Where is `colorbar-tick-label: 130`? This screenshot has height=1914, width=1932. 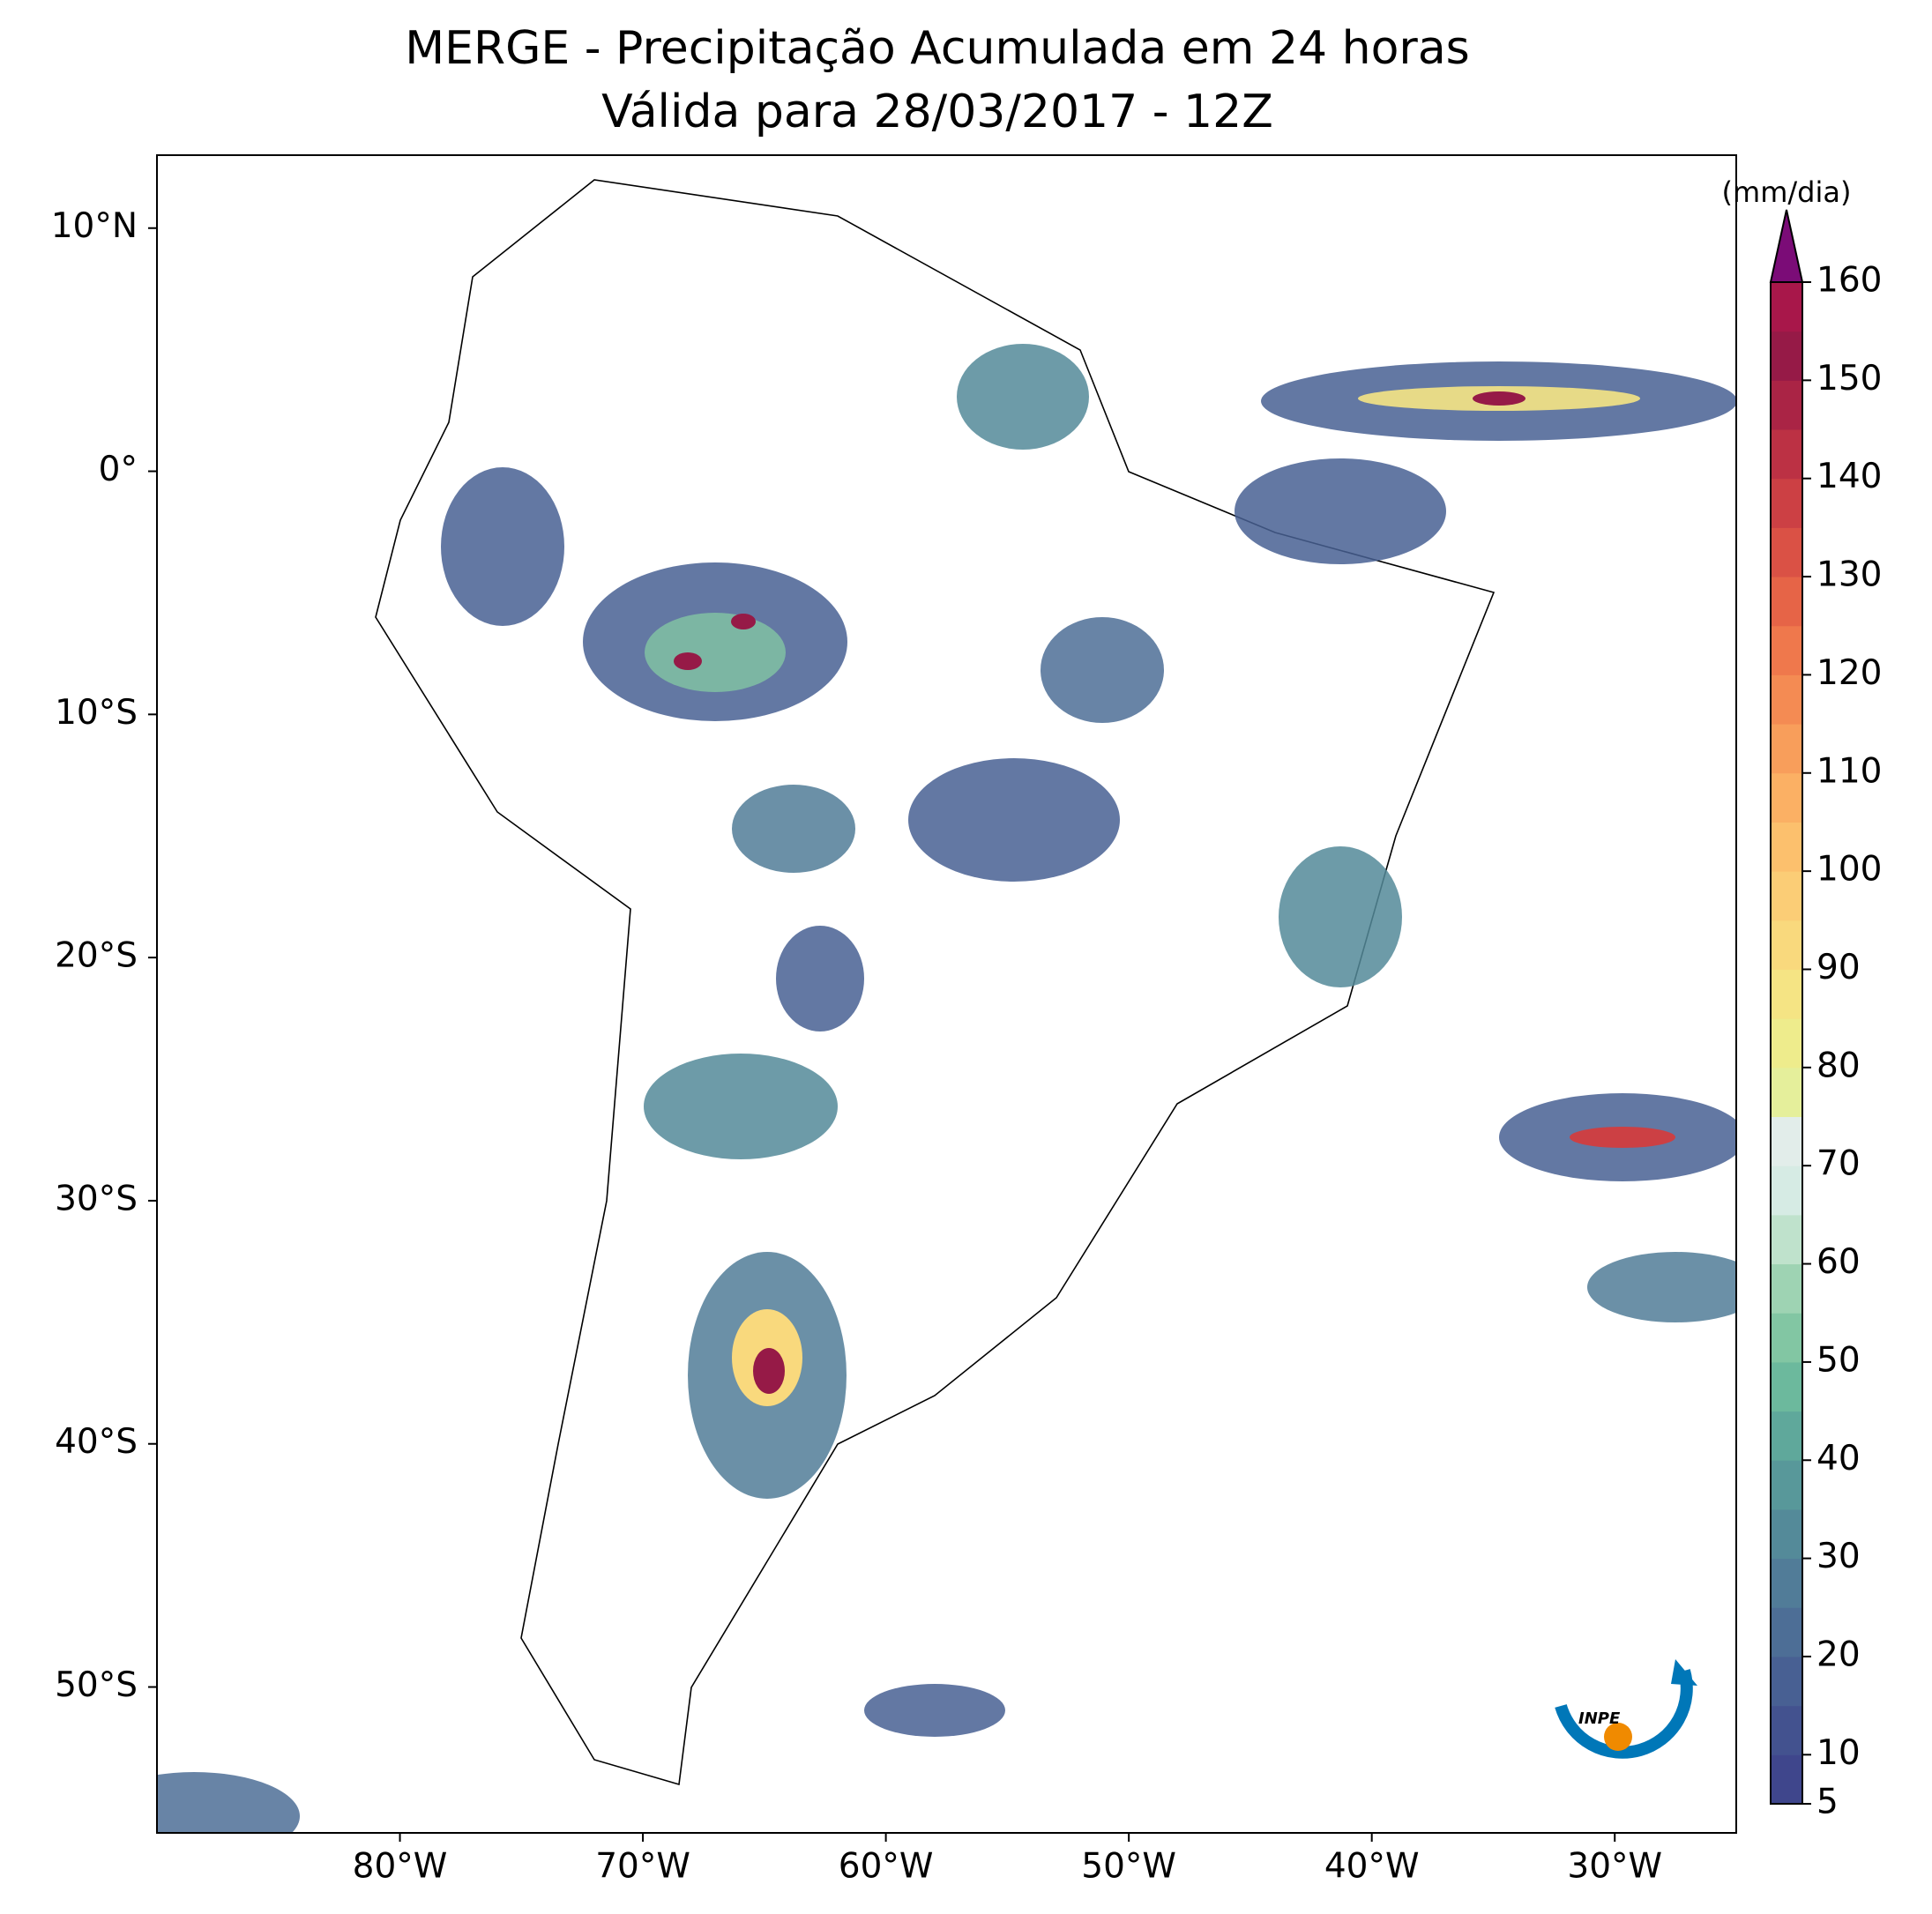
colorbar-tick-label: 130 is located at coordinates (1849, 575).